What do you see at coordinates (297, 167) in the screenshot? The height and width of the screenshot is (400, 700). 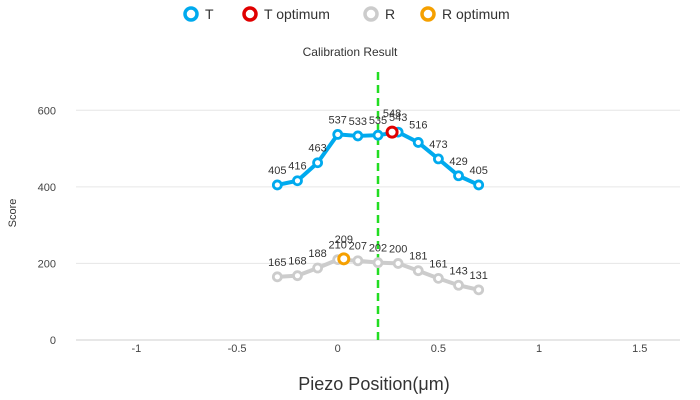 I see `data-label-t: 416` at bounding box center [297, 167].